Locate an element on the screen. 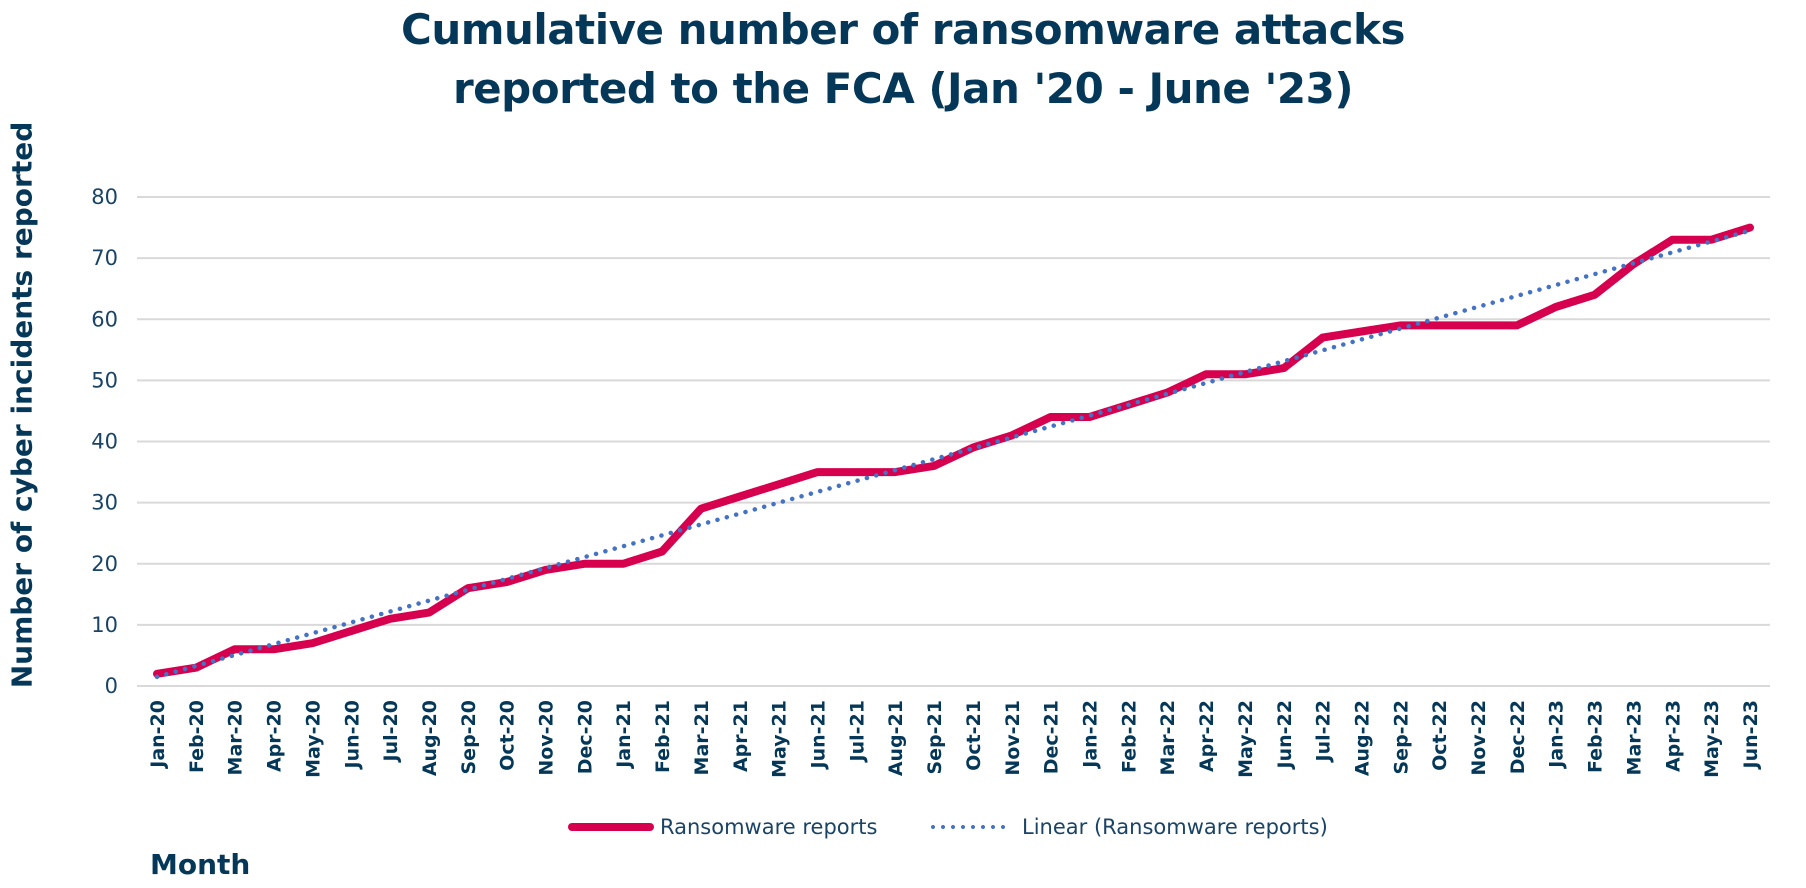  x-tick-label: Nov-22 is located at coordinates (1479, 738).